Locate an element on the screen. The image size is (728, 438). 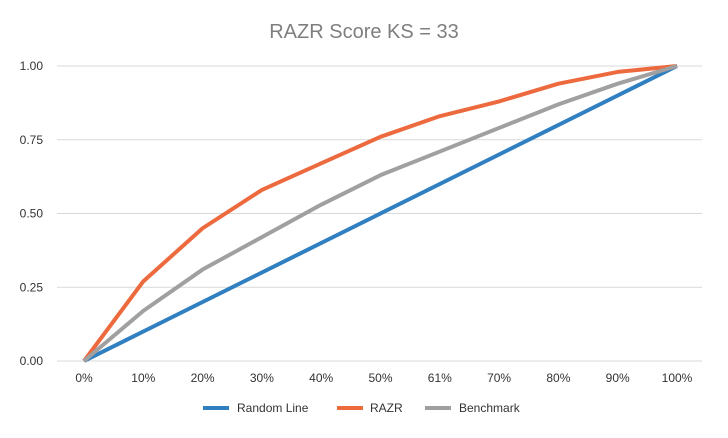
y-tick-label: 0.75 is located at coordinates (32, 140).